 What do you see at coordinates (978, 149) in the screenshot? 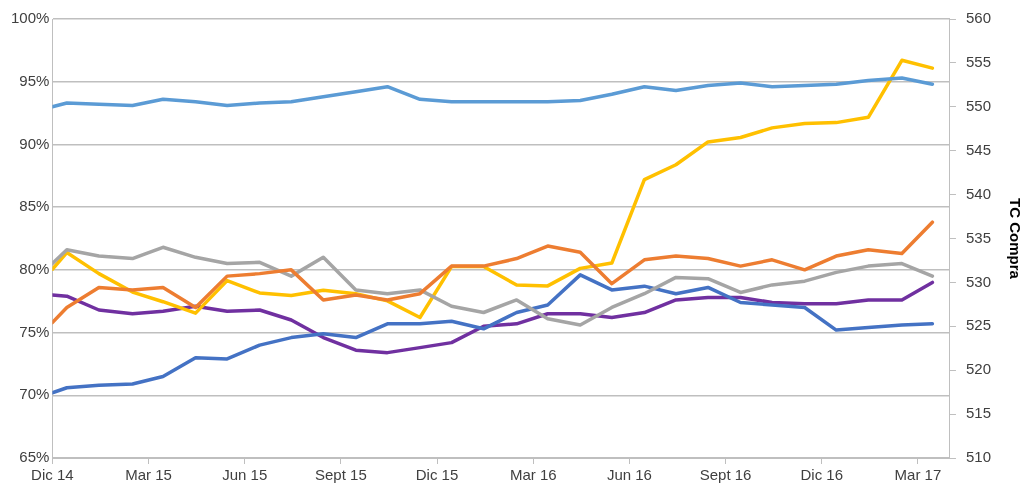
I see `y2-tick-label: 545` at bounding box center [978, 149].